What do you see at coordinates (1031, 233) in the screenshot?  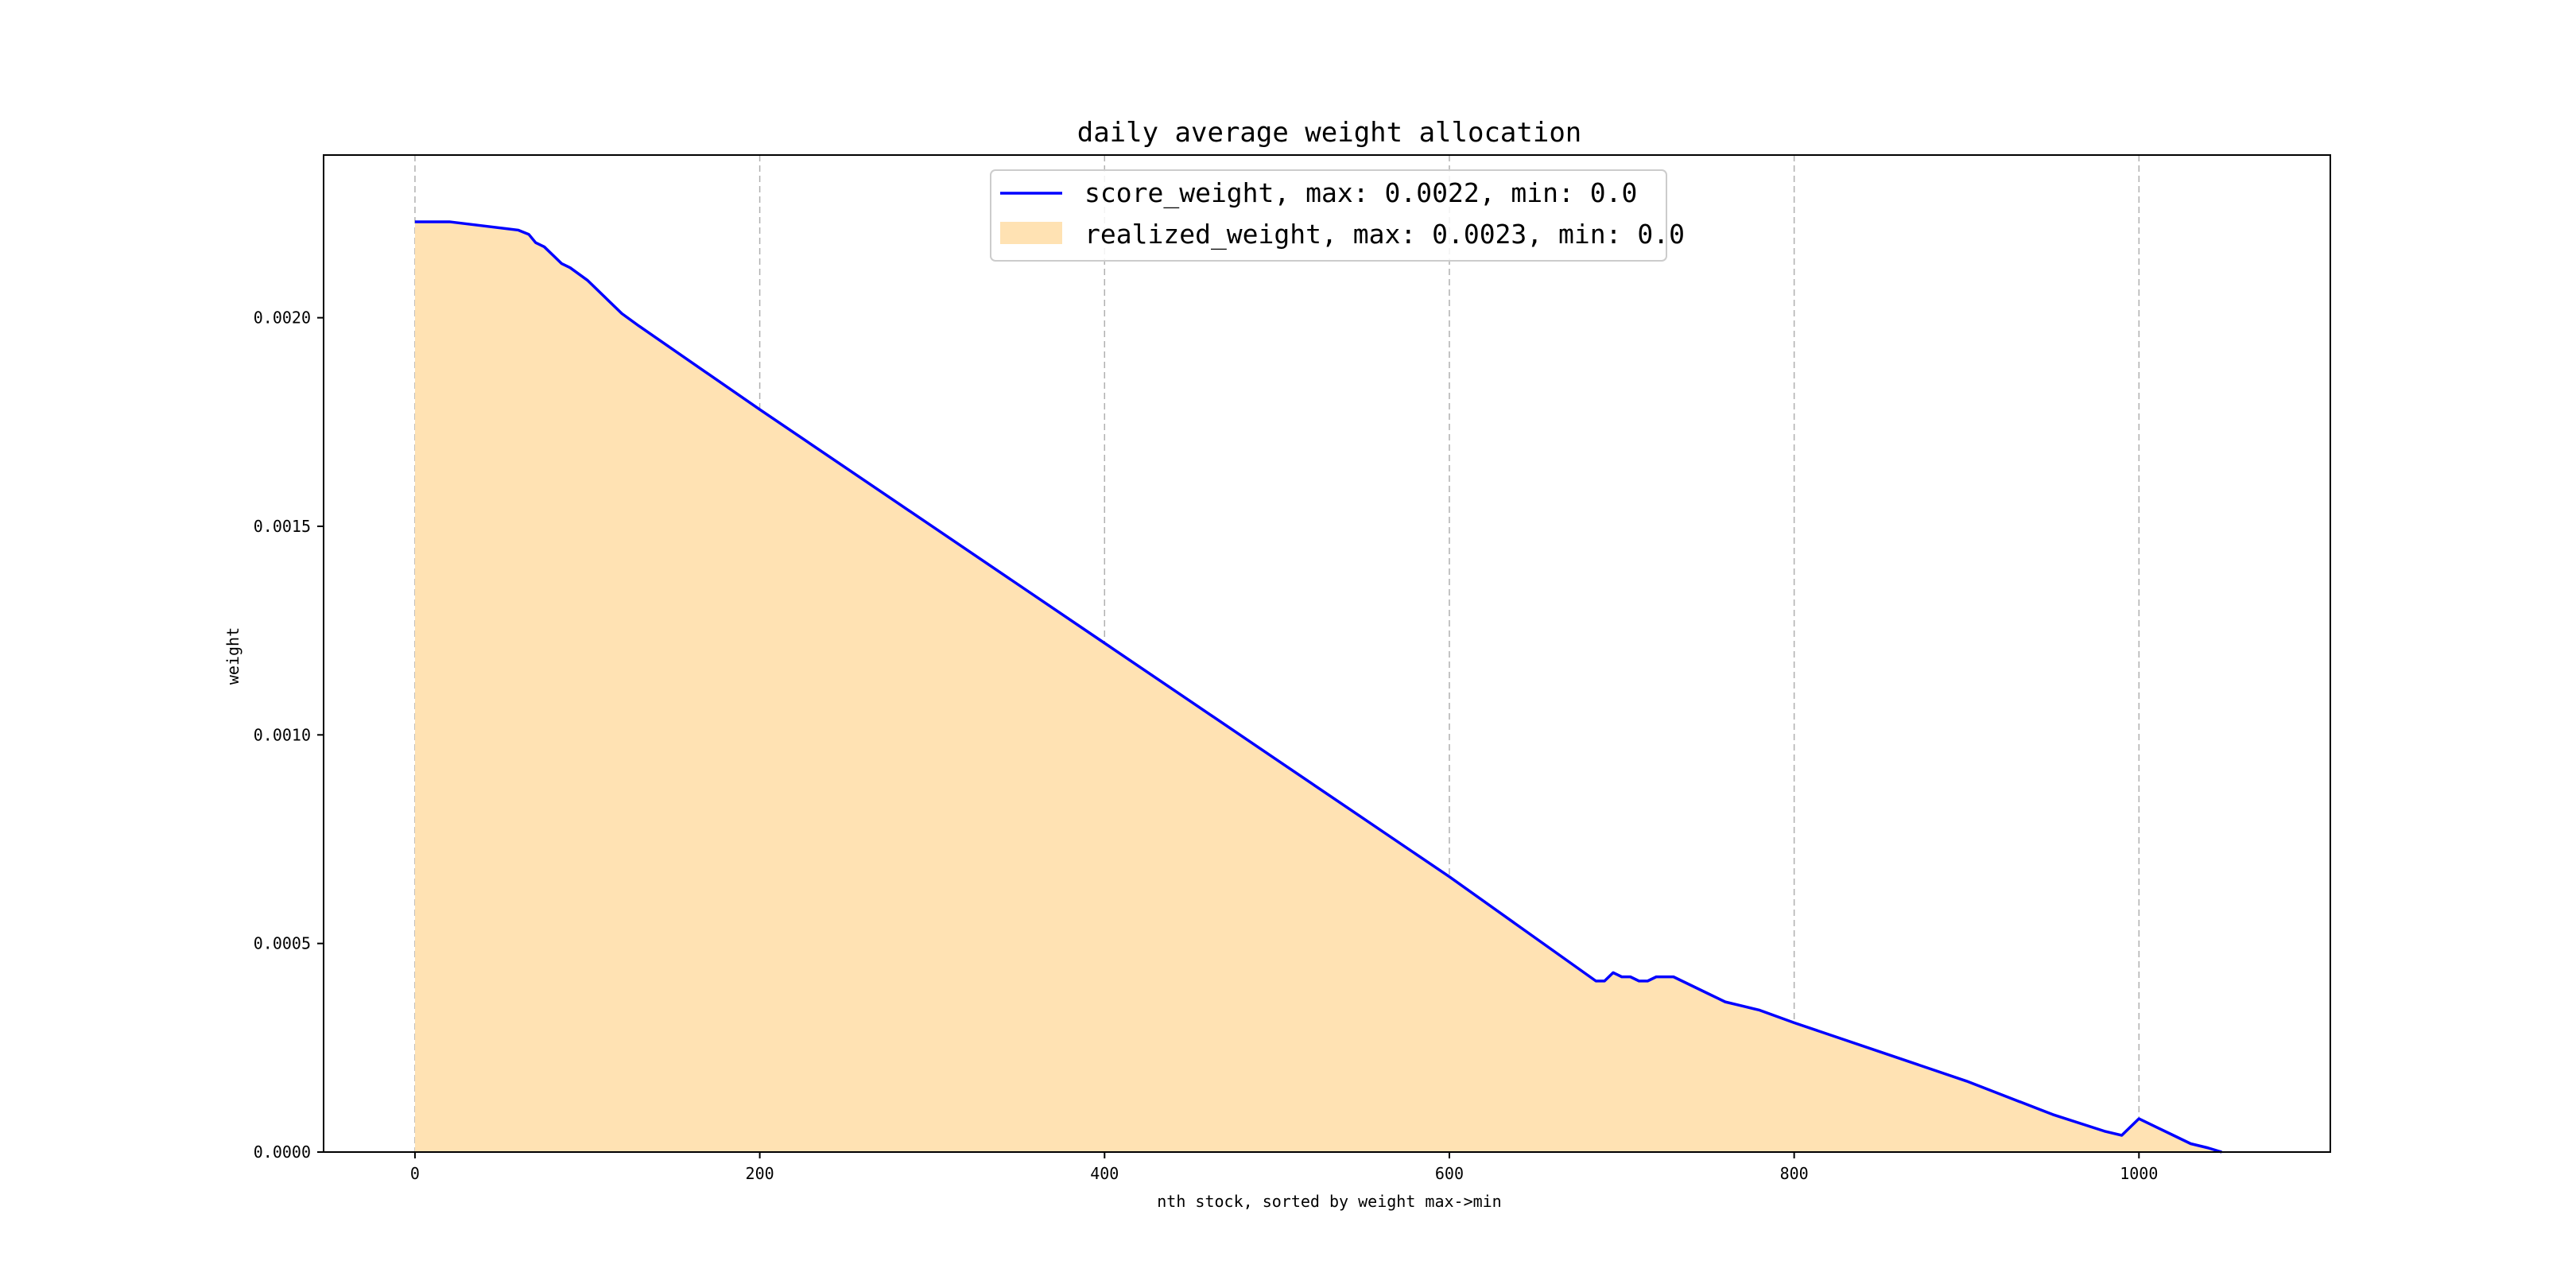 I see `legend-area-swatch` at bounding box center [1031, 233].